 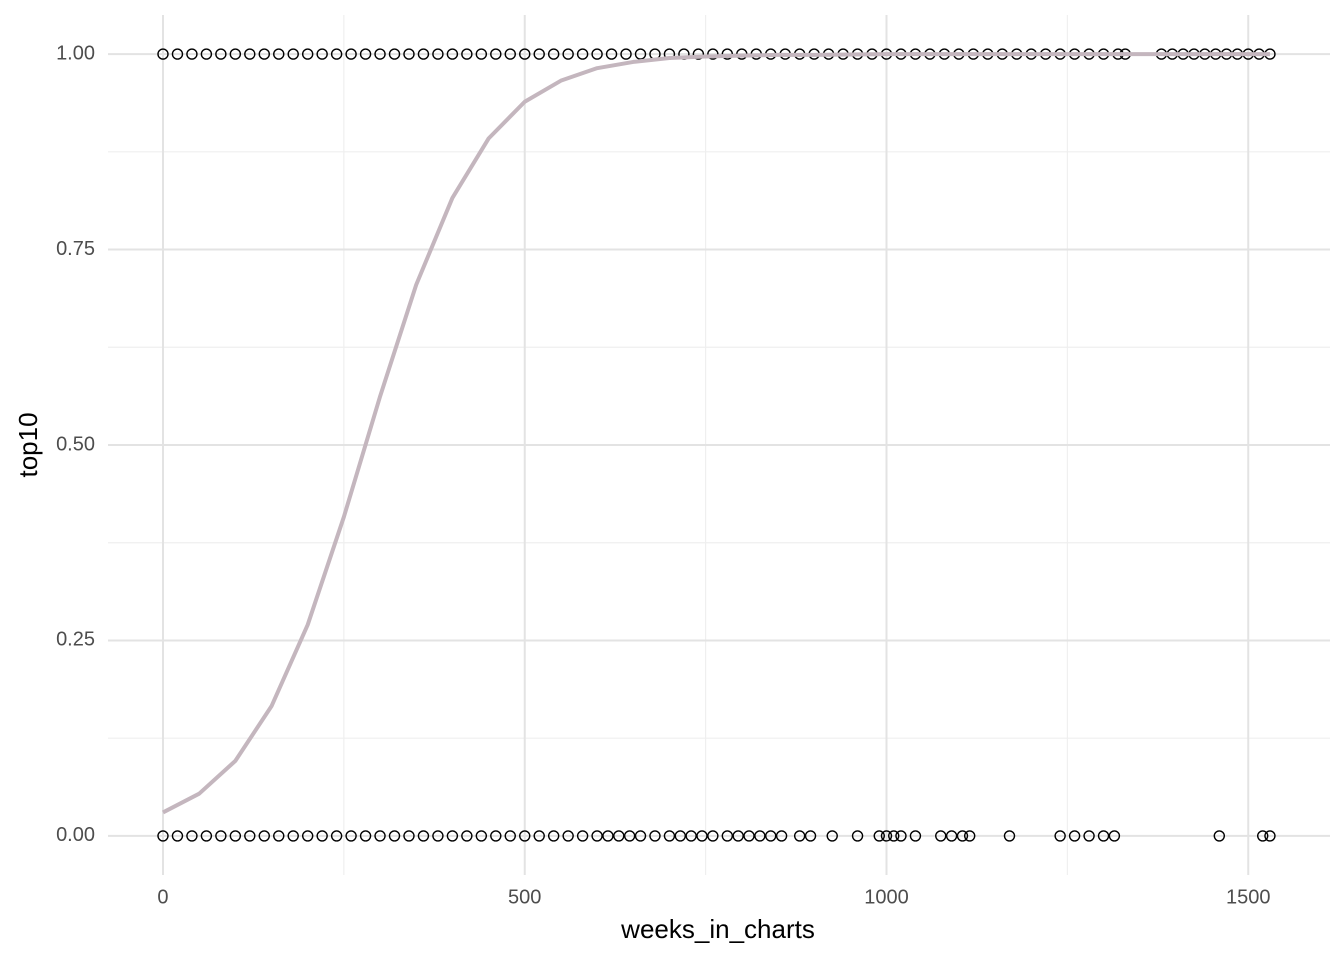 What do you see at coordinates (75, 53) in the screenshot?
I see `y-tick-label: 1.00` at bounding box center [75, 53].